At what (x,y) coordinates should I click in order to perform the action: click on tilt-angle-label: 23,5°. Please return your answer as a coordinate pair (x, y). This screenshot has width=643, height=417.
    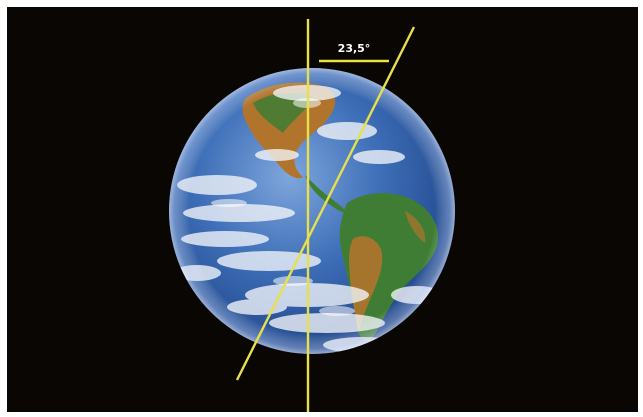
    Looking at the image, I should click on (354, 48).